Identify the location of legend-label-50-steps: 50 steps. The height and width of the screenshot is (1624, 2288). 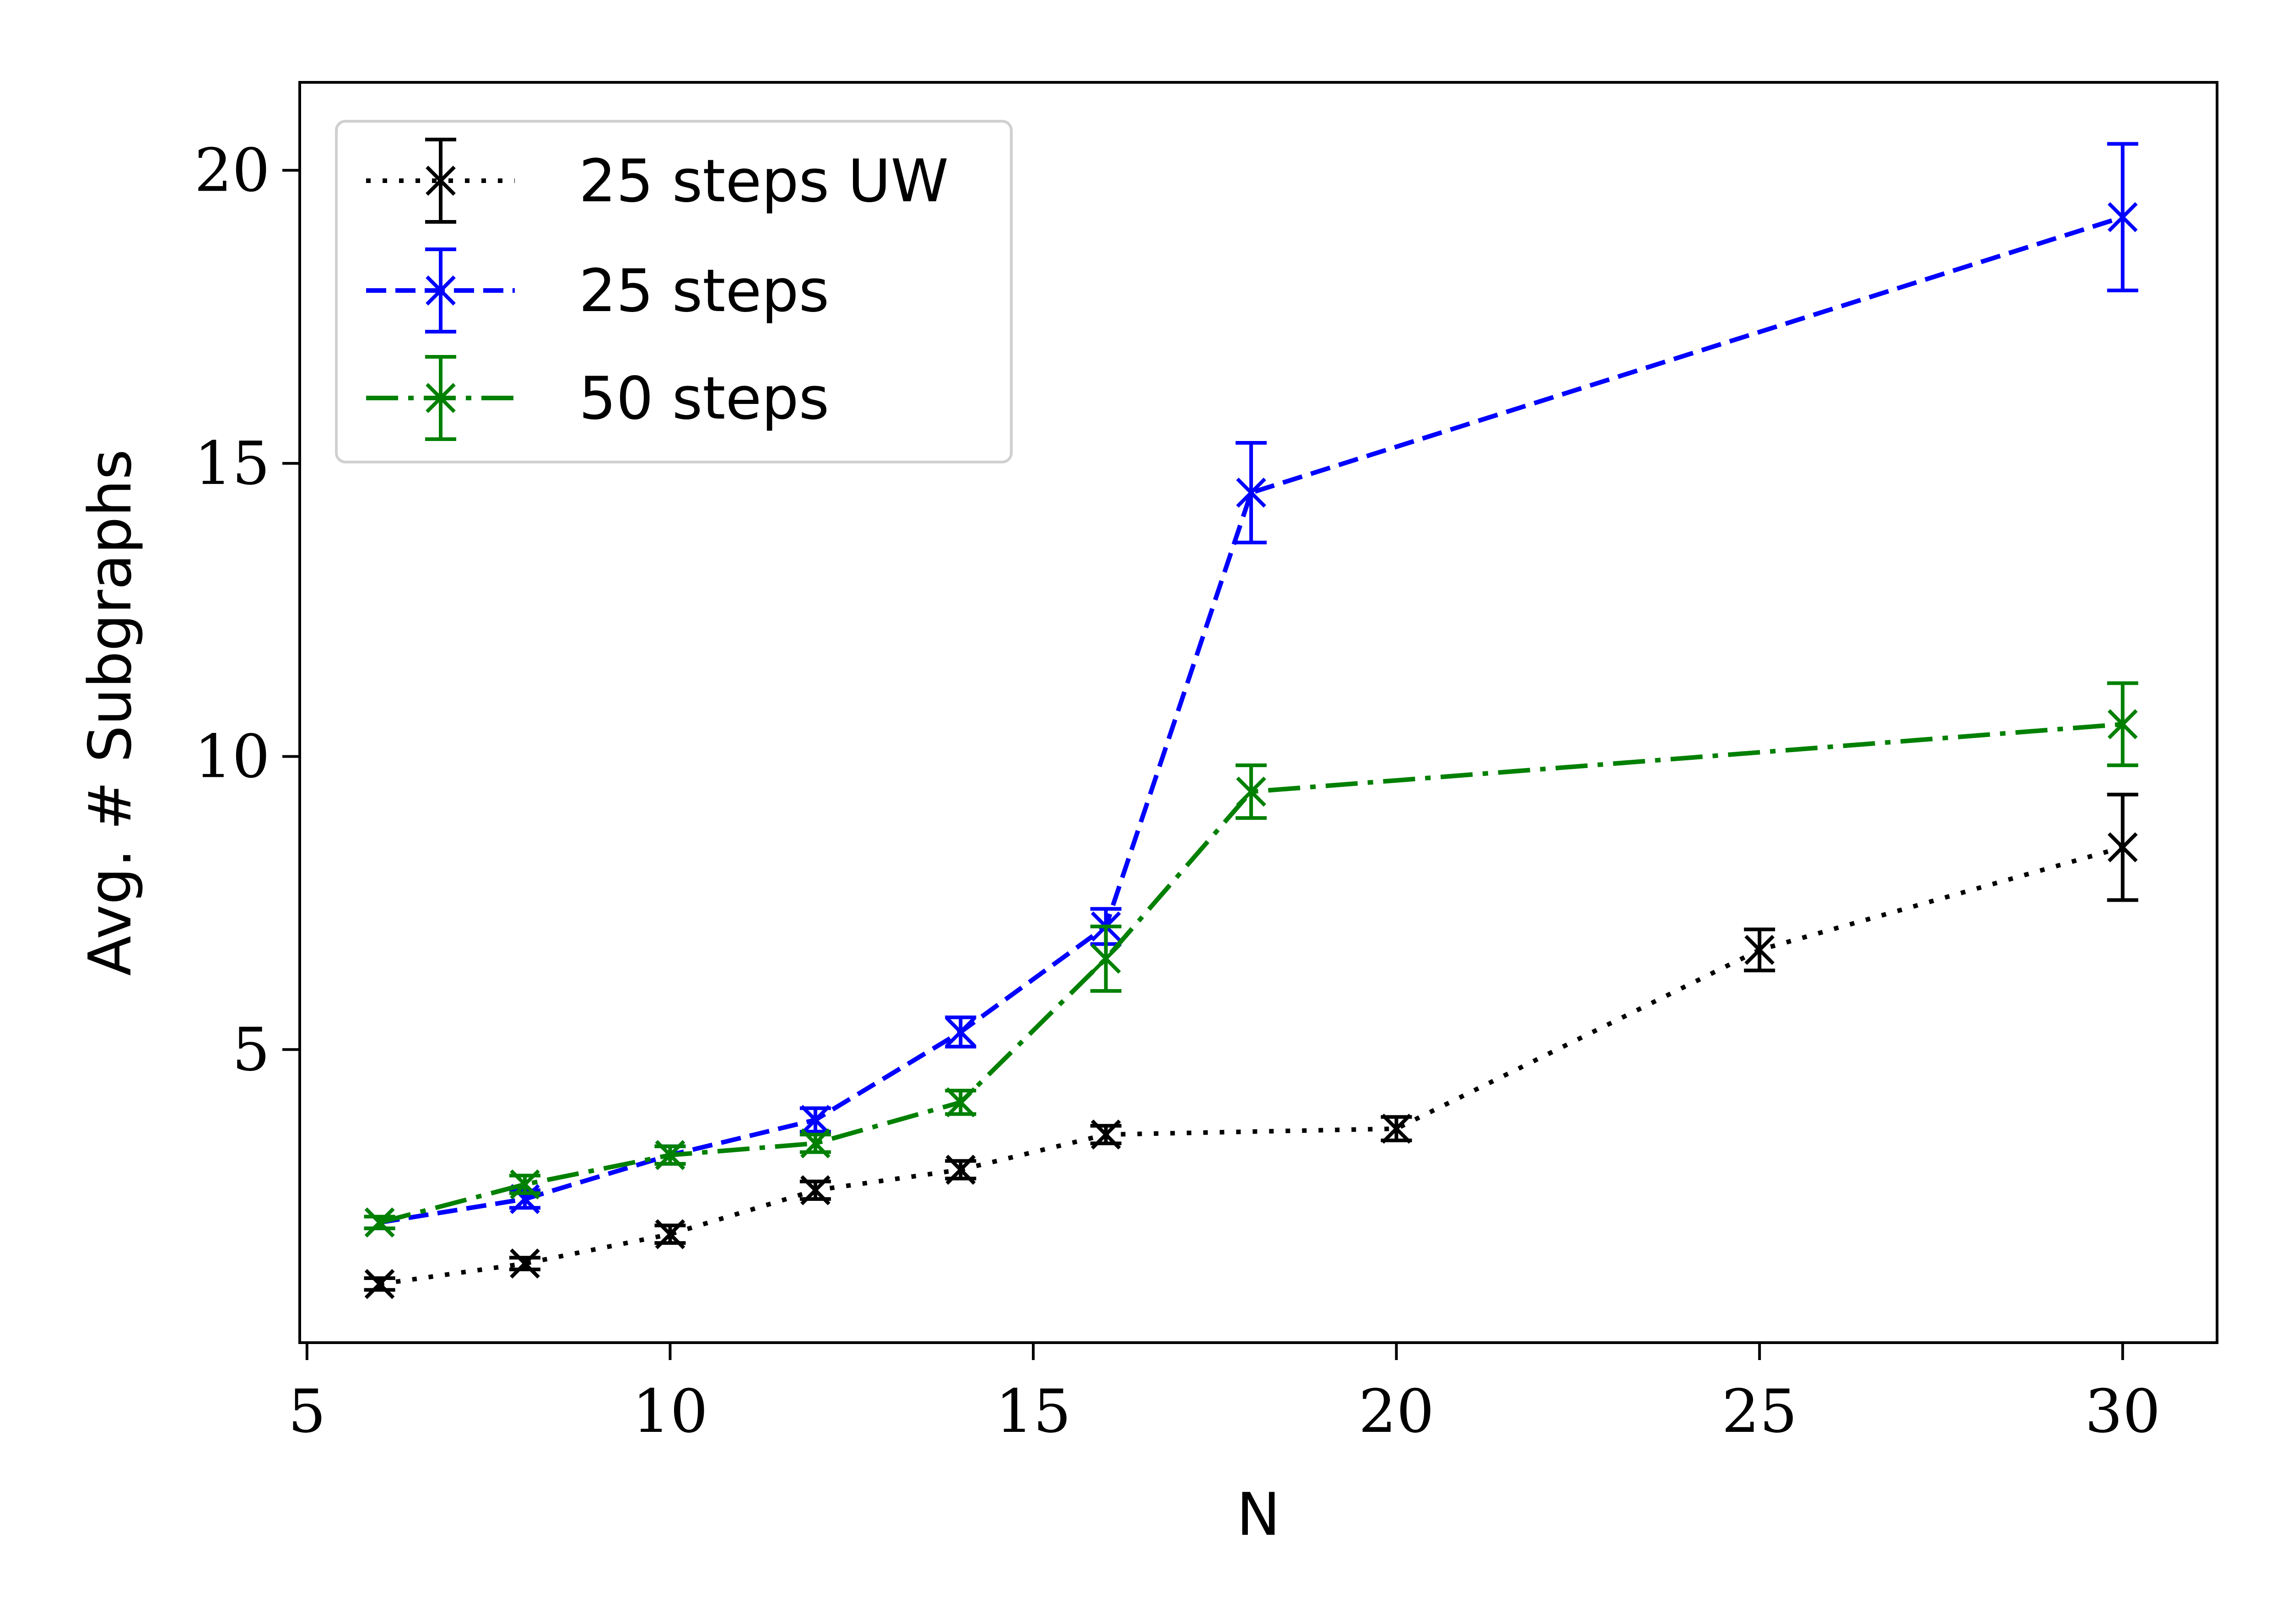
(704, 399).